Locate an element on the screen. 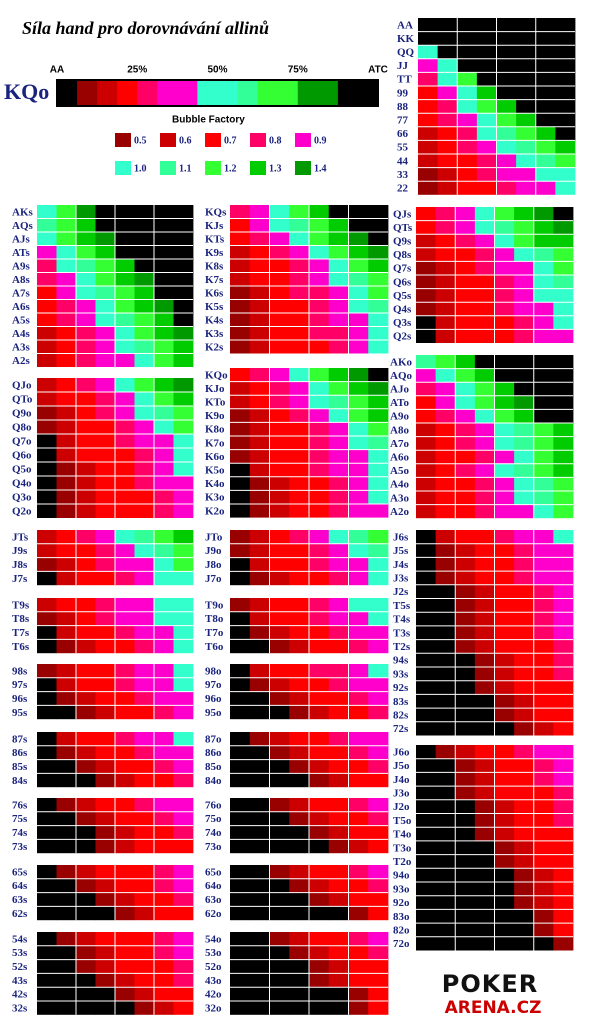  hand-label: 54s is located at coordinates (20, 939).